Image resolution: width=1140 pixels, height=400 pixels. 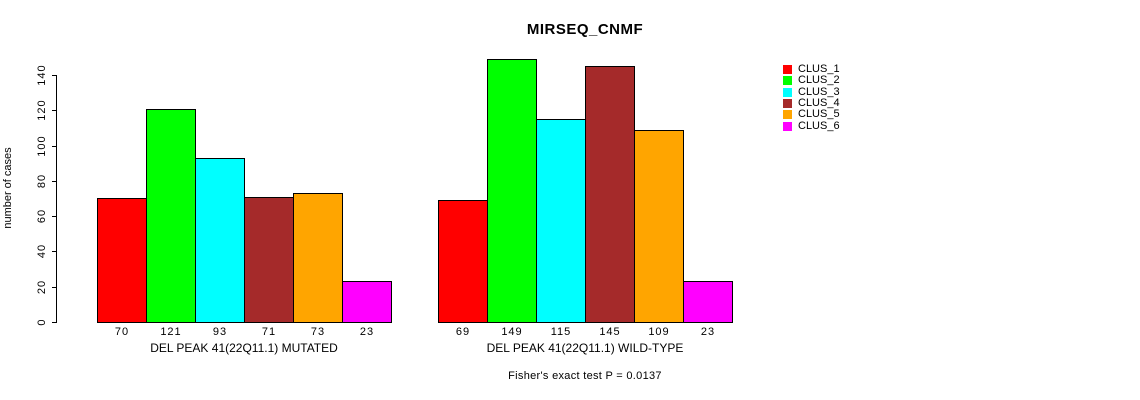 I want to click on bar-clus_1-group1, so click(x=463, y=261).